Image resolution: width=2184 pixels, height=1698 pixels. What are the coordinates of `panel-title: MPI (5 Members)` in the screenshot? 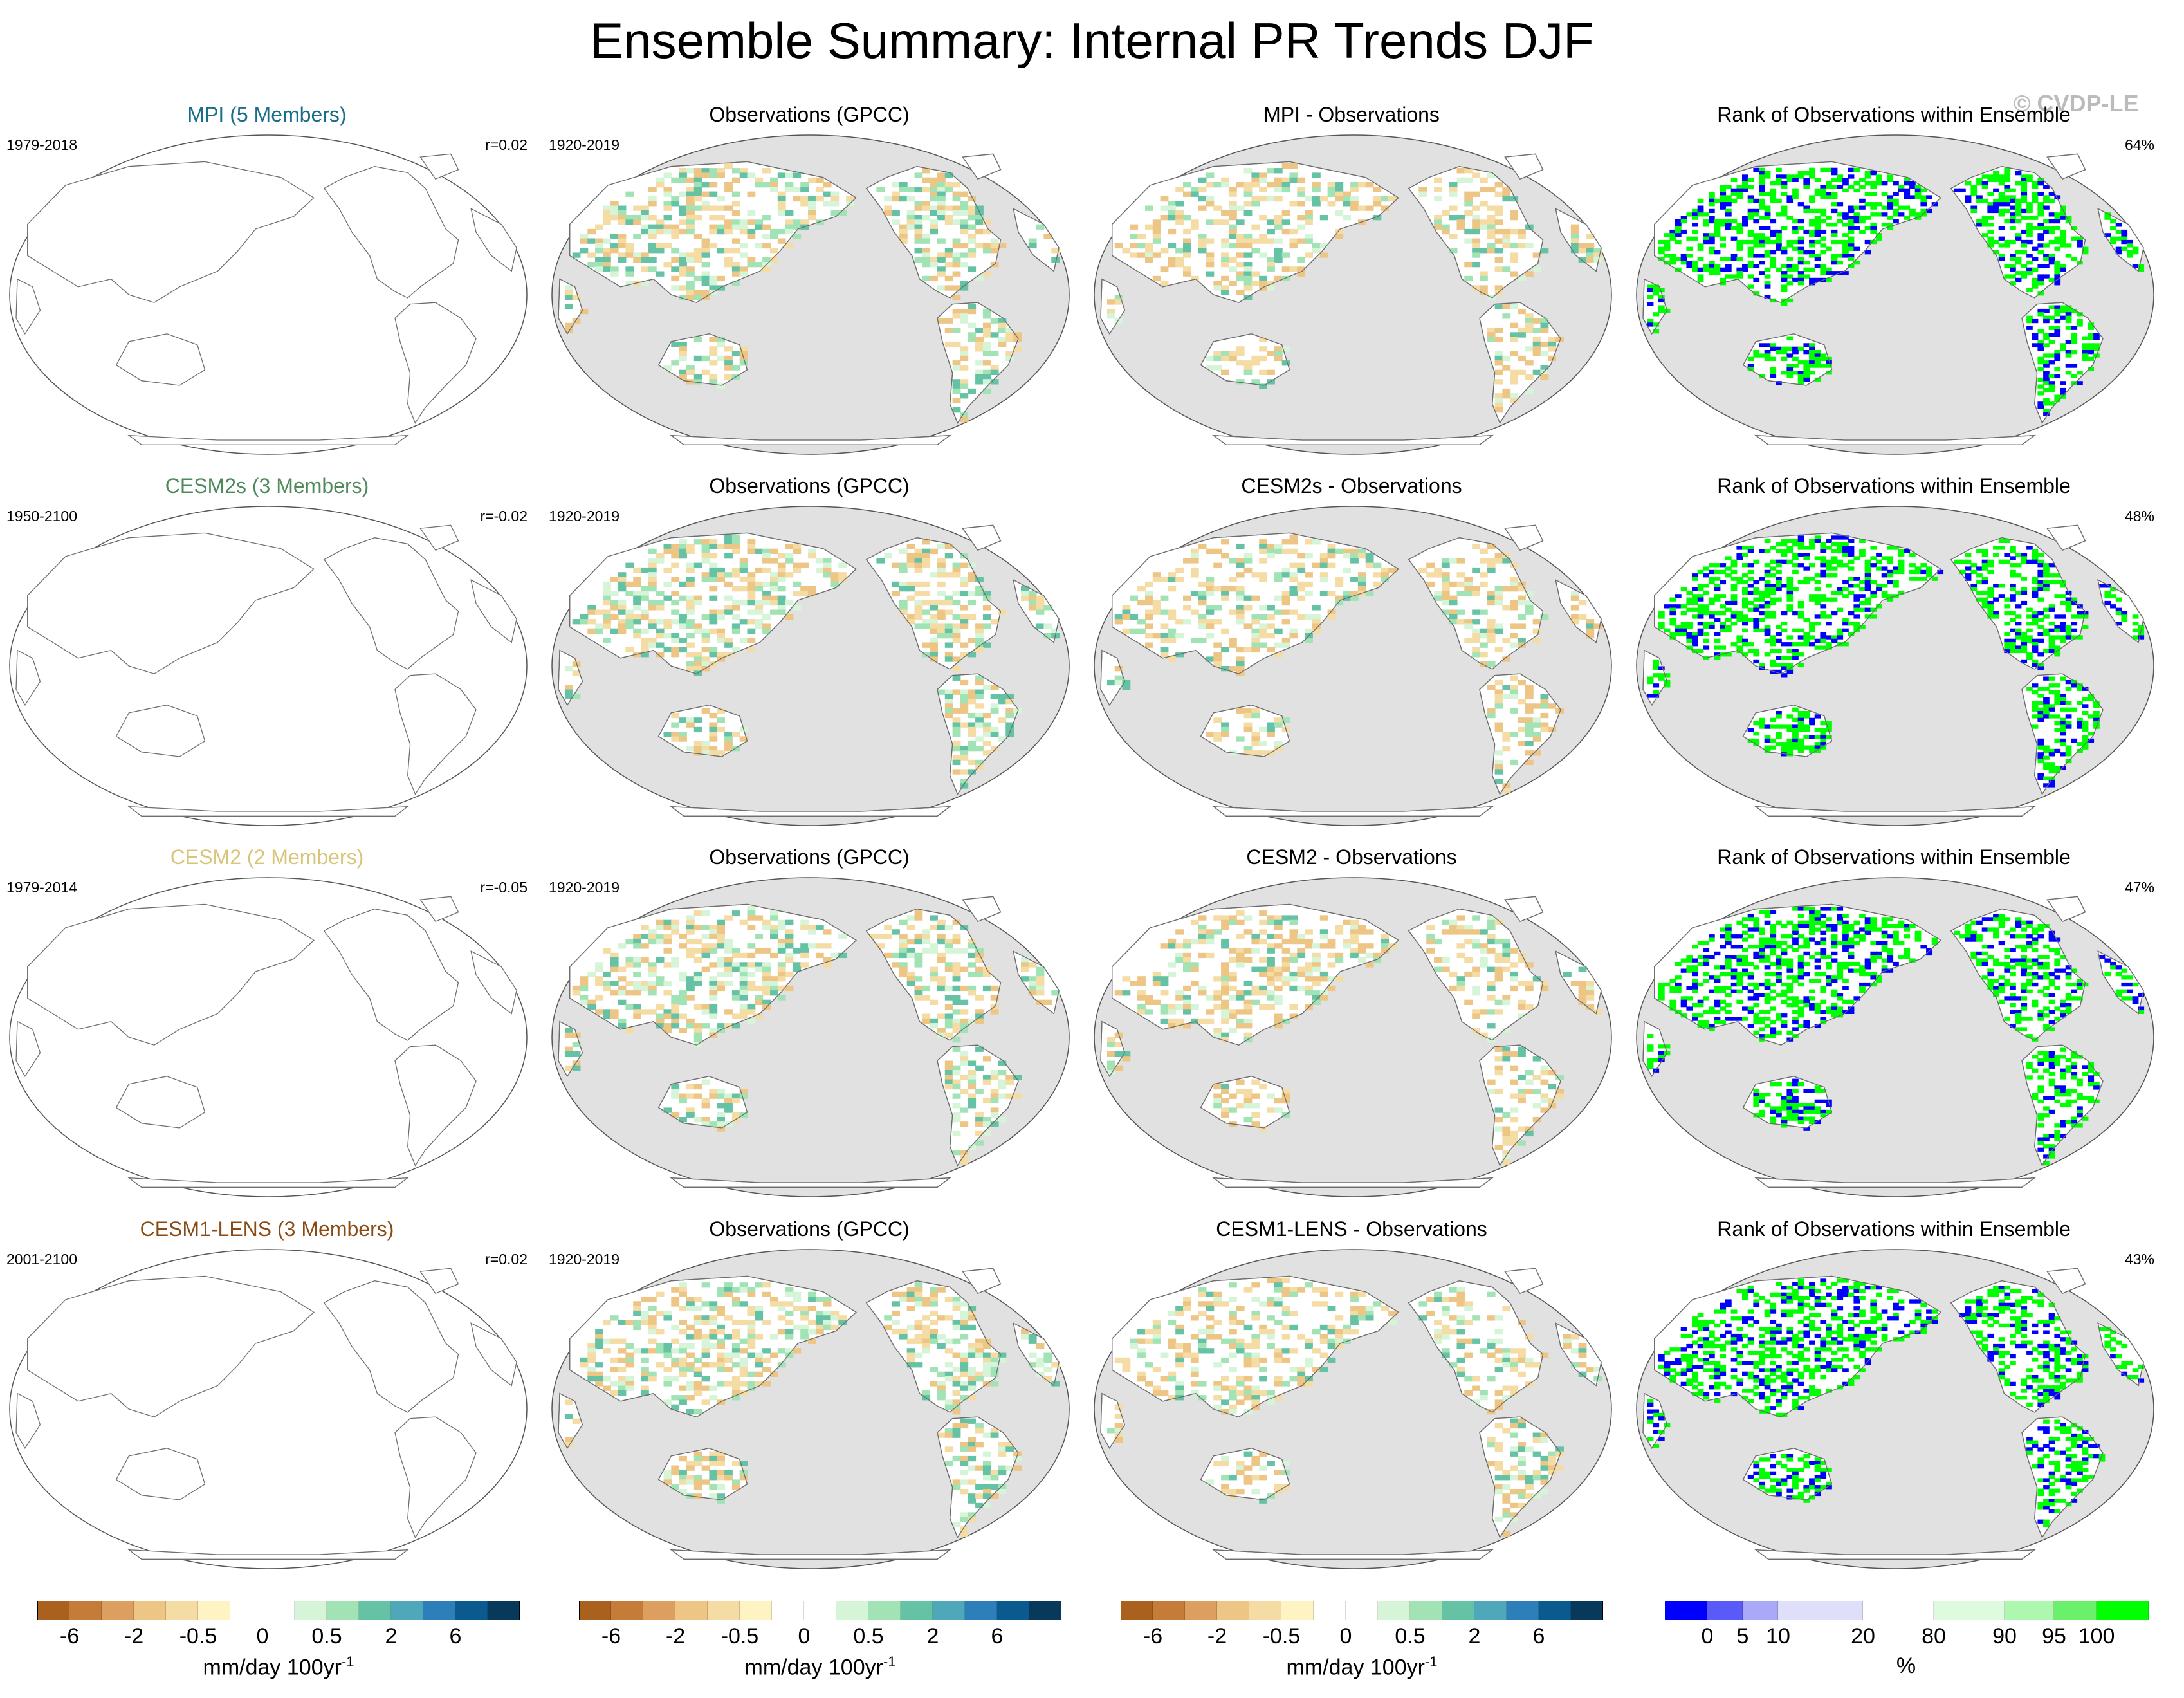 It's located at (267, 114).